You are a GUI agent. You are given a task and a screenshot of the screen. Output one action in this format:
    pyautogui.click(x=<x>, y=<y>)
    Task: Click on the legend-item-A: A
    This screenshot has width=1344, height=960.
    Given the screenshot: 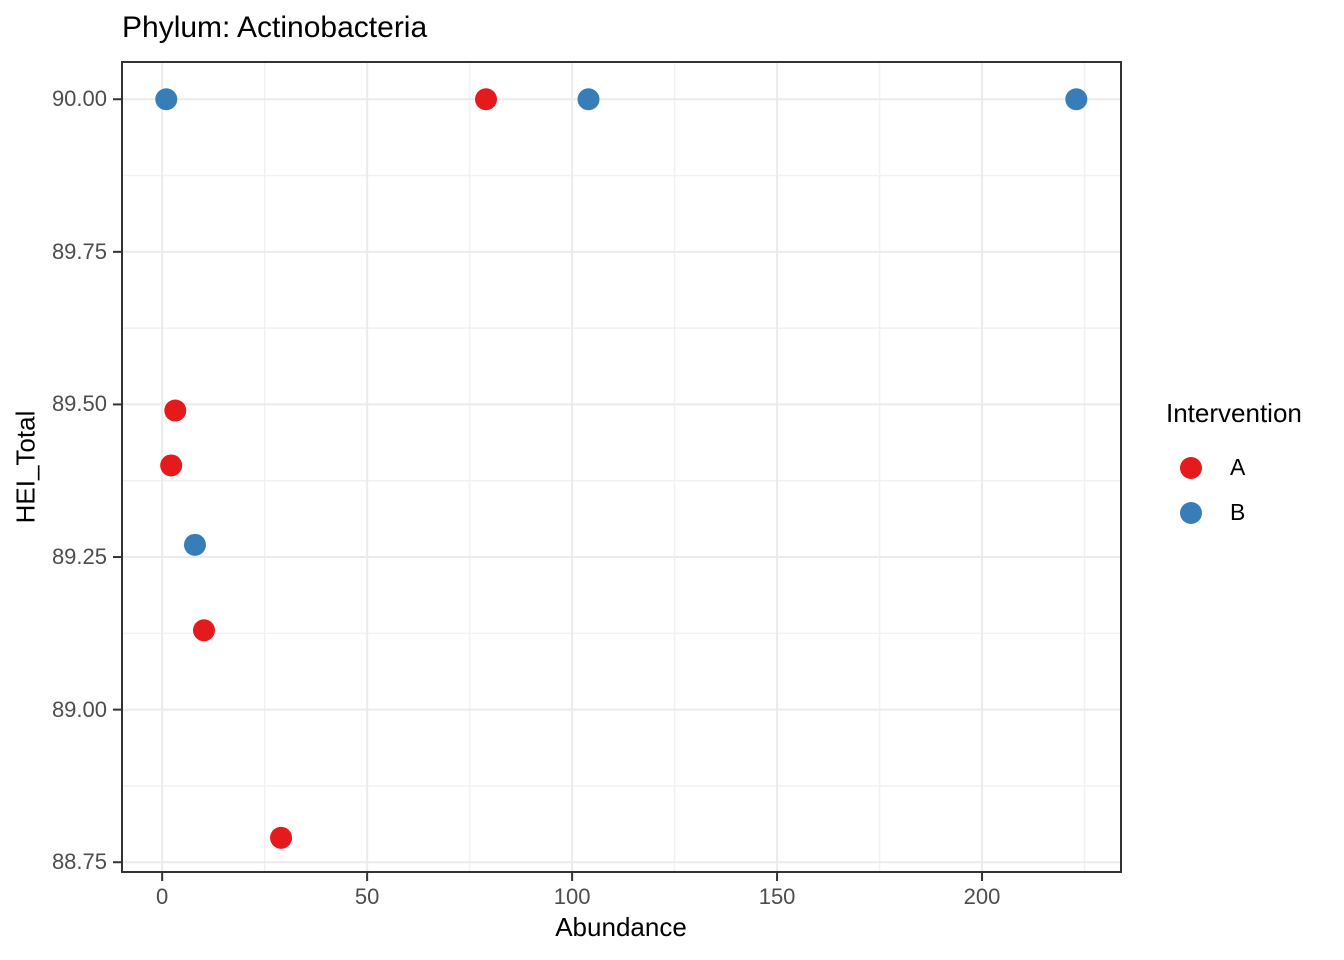 What is the action you would take?
    pyautogui.click(x=1251, y=467)
    